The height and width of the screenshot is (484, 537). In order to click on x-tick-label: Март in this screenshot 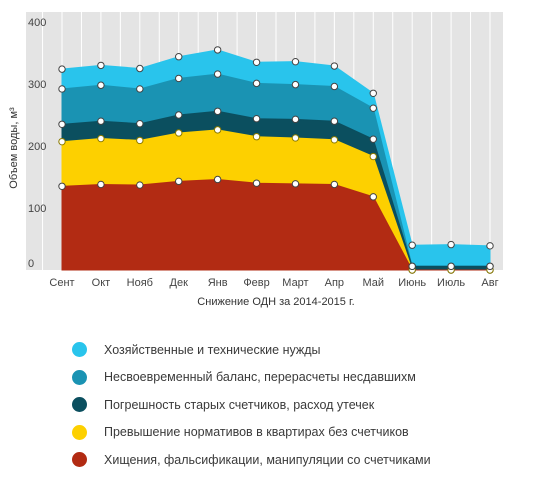, I will do `click(295, 283)`.